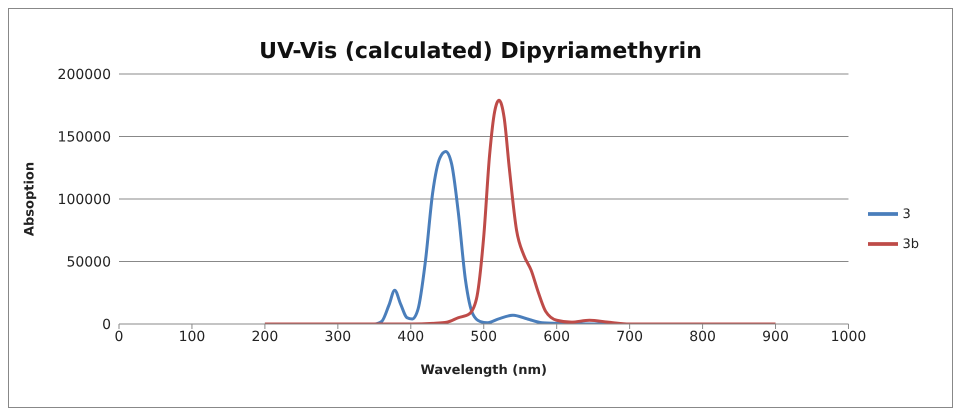 The width and height of the screenshot is (961, 415). Describe the element at coordinates (410, 336) in the screenshot. I see `x-tick-label: 400` at that location.